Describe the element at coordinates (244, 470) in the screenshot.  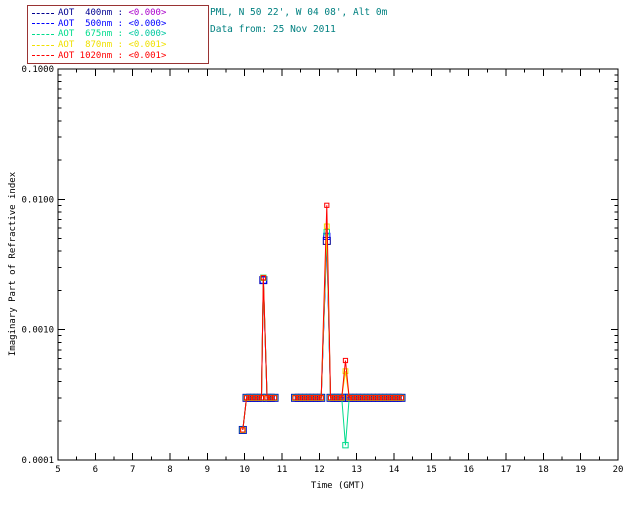
I see `svg-text: 10` at that location.